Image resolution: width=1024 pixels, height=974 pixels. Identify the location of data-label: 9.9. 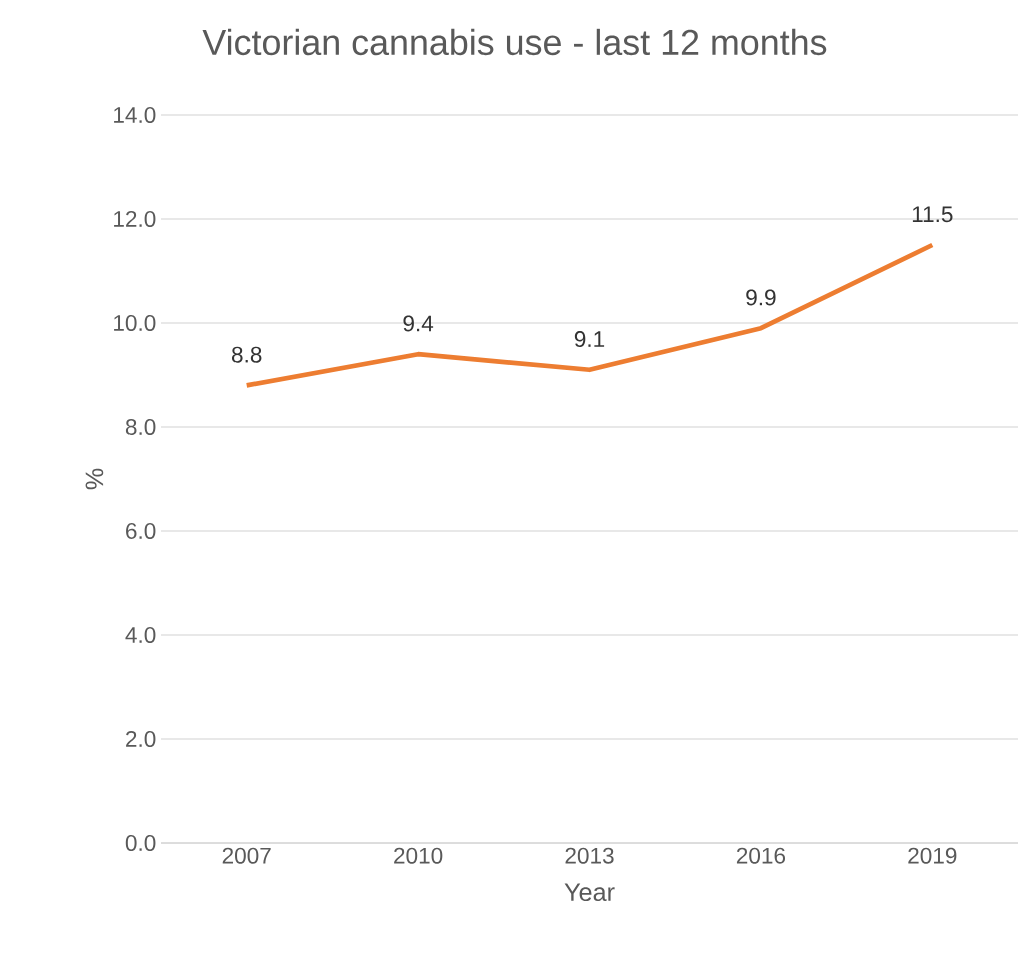
(761, 297).